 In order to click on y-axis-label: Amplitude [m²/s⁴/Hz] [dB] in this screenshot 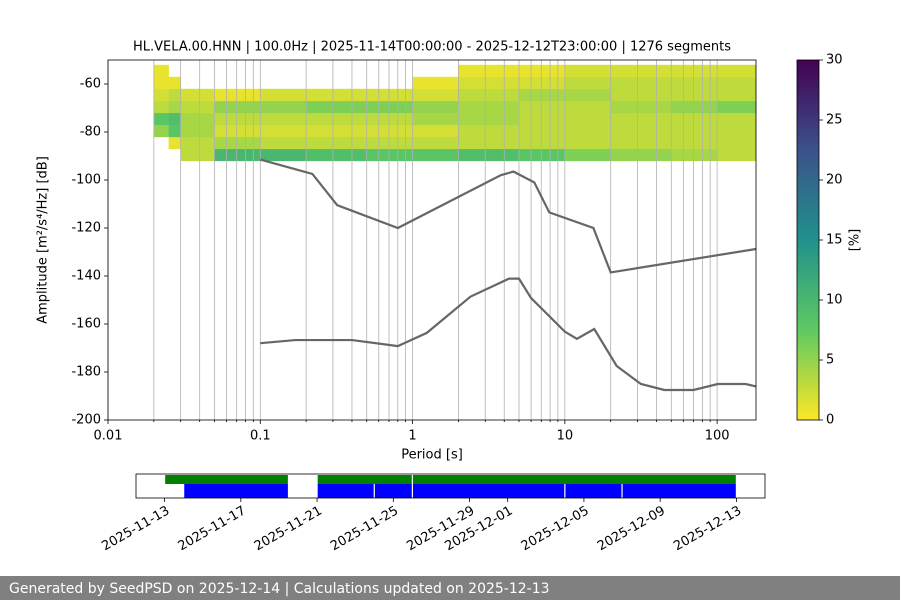, I will do `click(43, 240)`.